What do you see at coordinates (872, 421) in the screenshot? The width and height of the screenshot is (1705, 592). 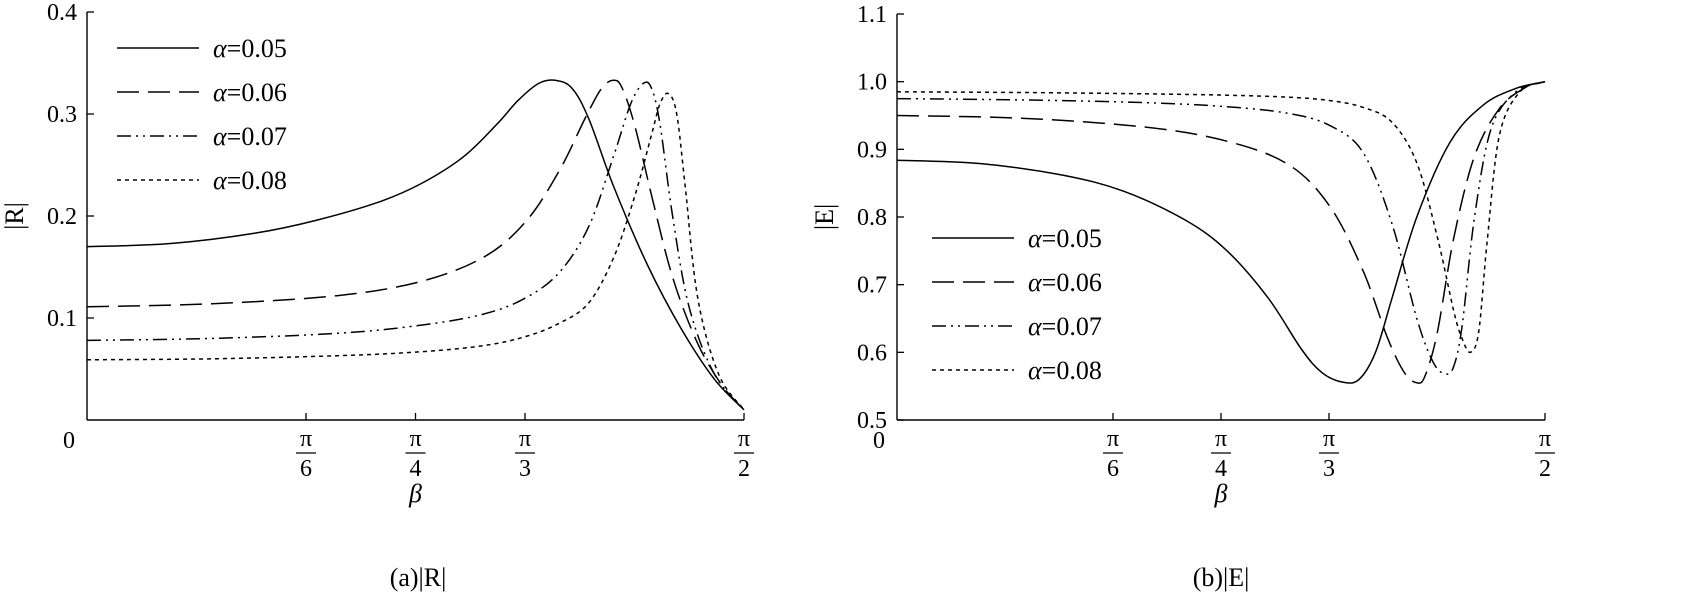 I see `y-tick-label: 0.5` at bounding box center [872, 421].